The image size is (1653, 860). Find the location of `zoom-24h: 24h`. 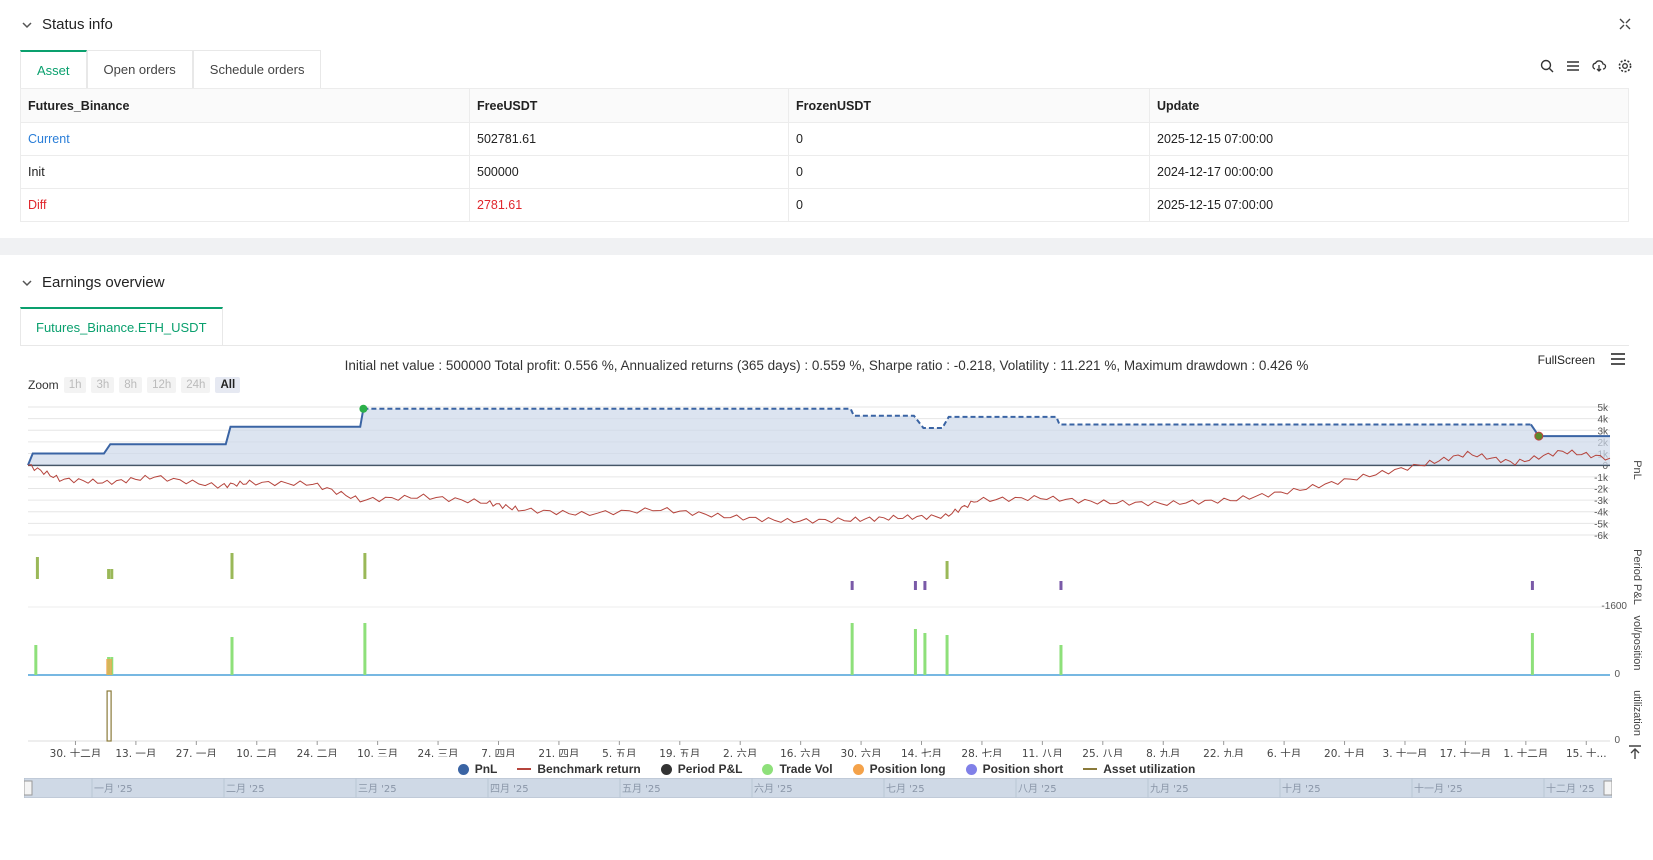

zoom-24h: 24h is located at coordinates (196, 385).